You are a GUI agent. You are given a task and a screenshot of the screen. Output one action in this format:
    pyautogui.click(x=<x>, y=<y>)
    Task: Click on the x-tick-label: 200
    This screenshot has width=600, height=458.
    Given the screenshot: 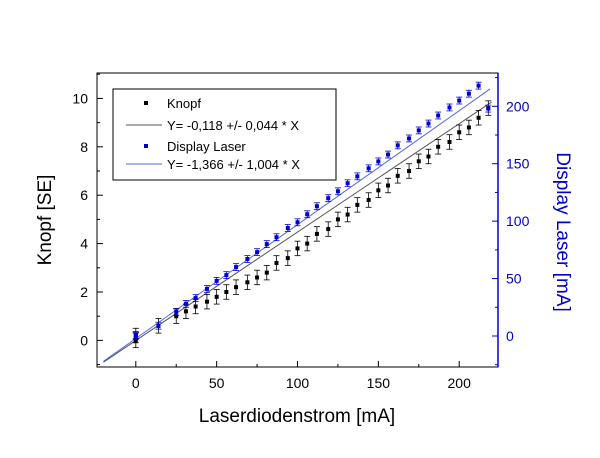 What is the action you would take?
    pyautogui.click(x=460, y=383)
    